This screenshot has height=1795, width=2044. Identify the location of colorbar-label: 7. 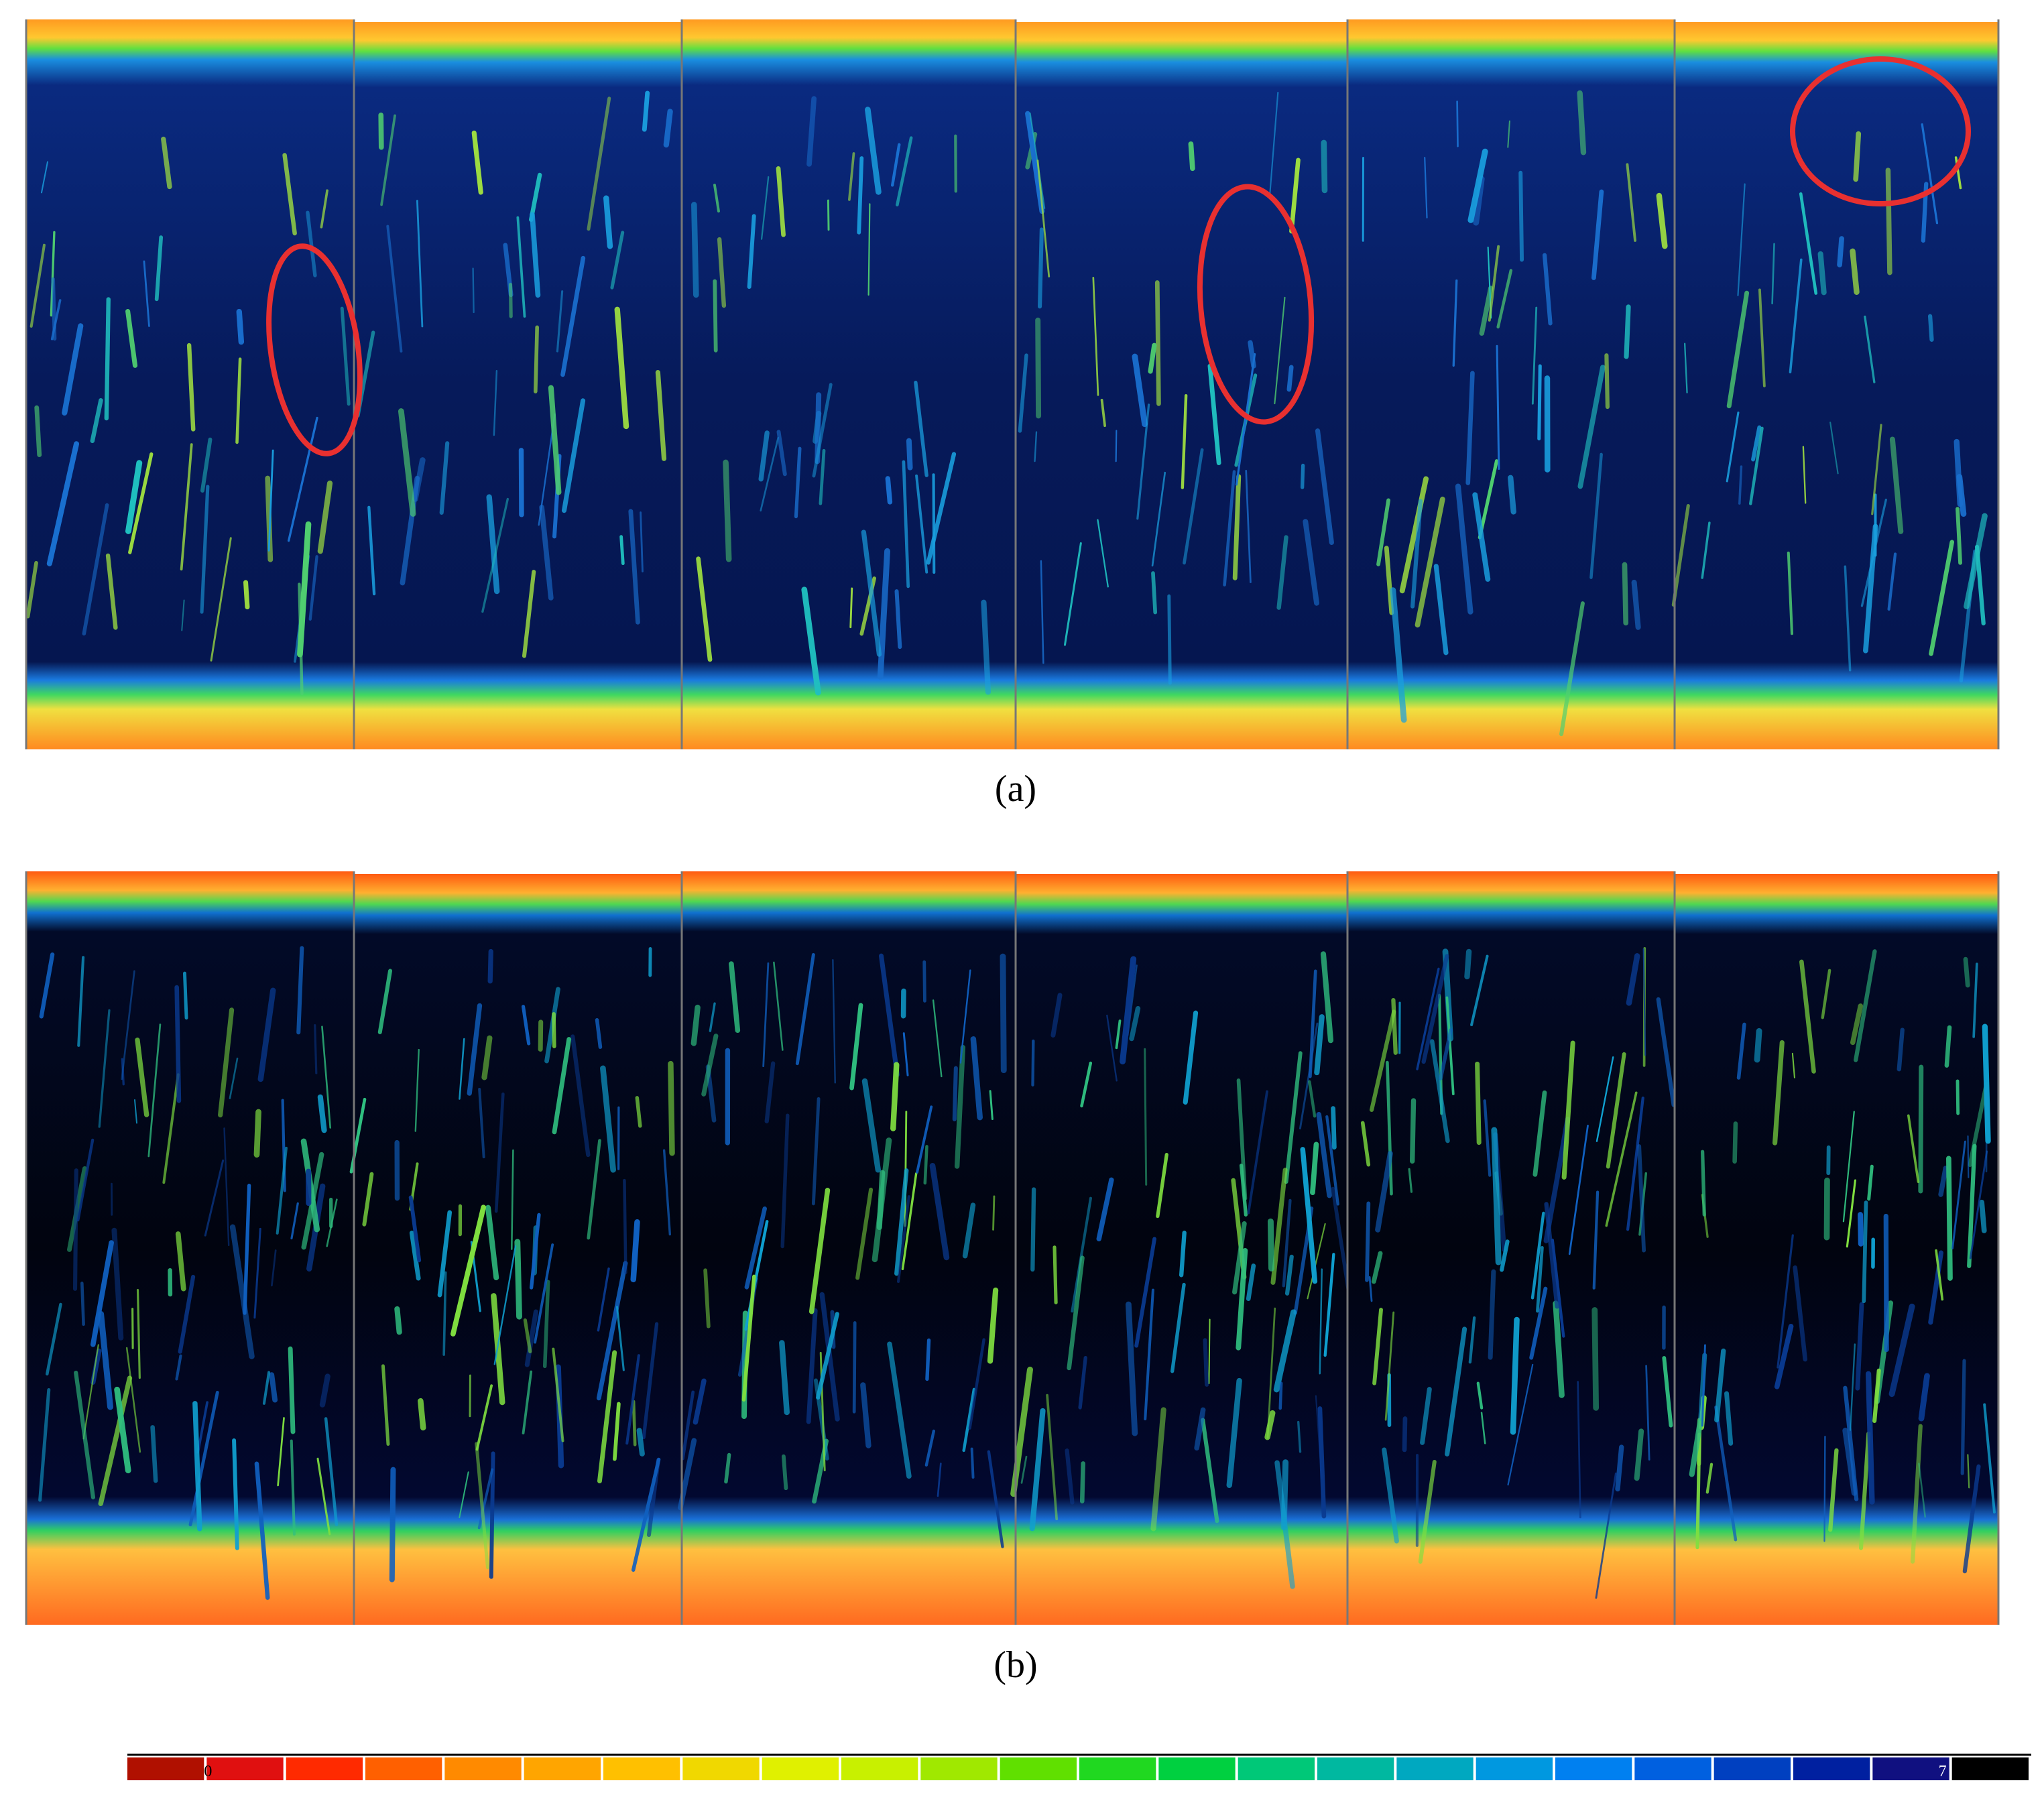
(1943, 1772).